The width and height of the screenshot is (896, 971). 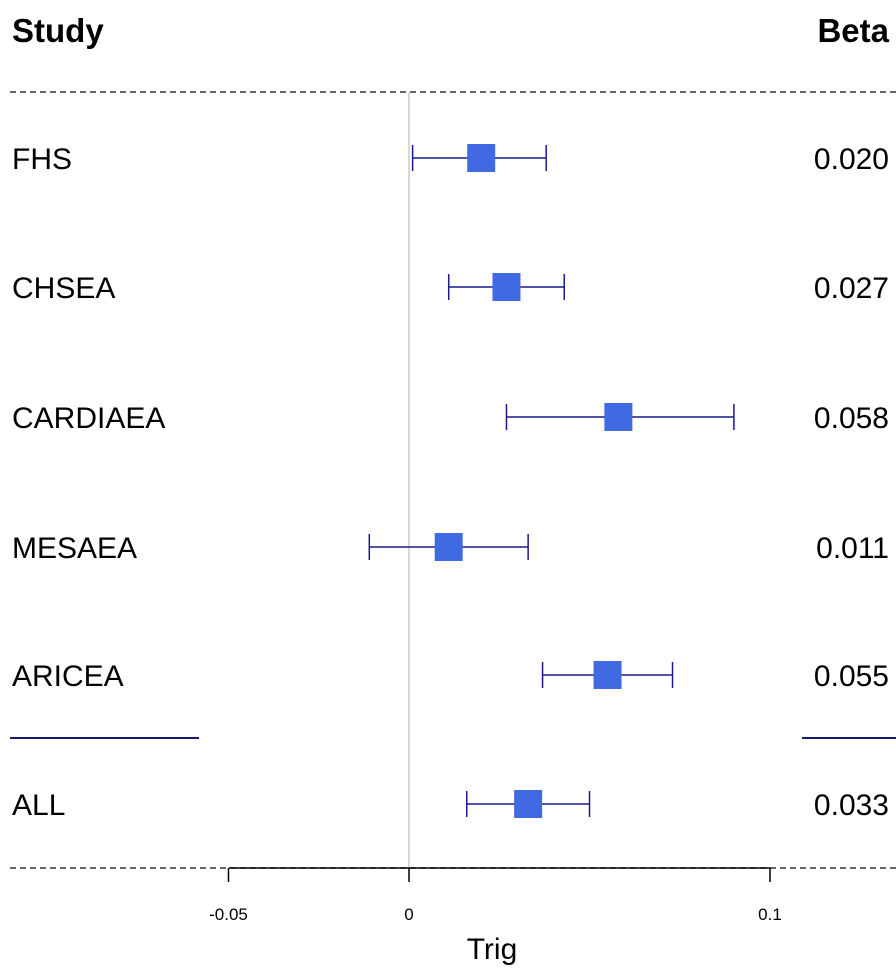 I want to click on study-header: Study, so click(x=58, y=30).